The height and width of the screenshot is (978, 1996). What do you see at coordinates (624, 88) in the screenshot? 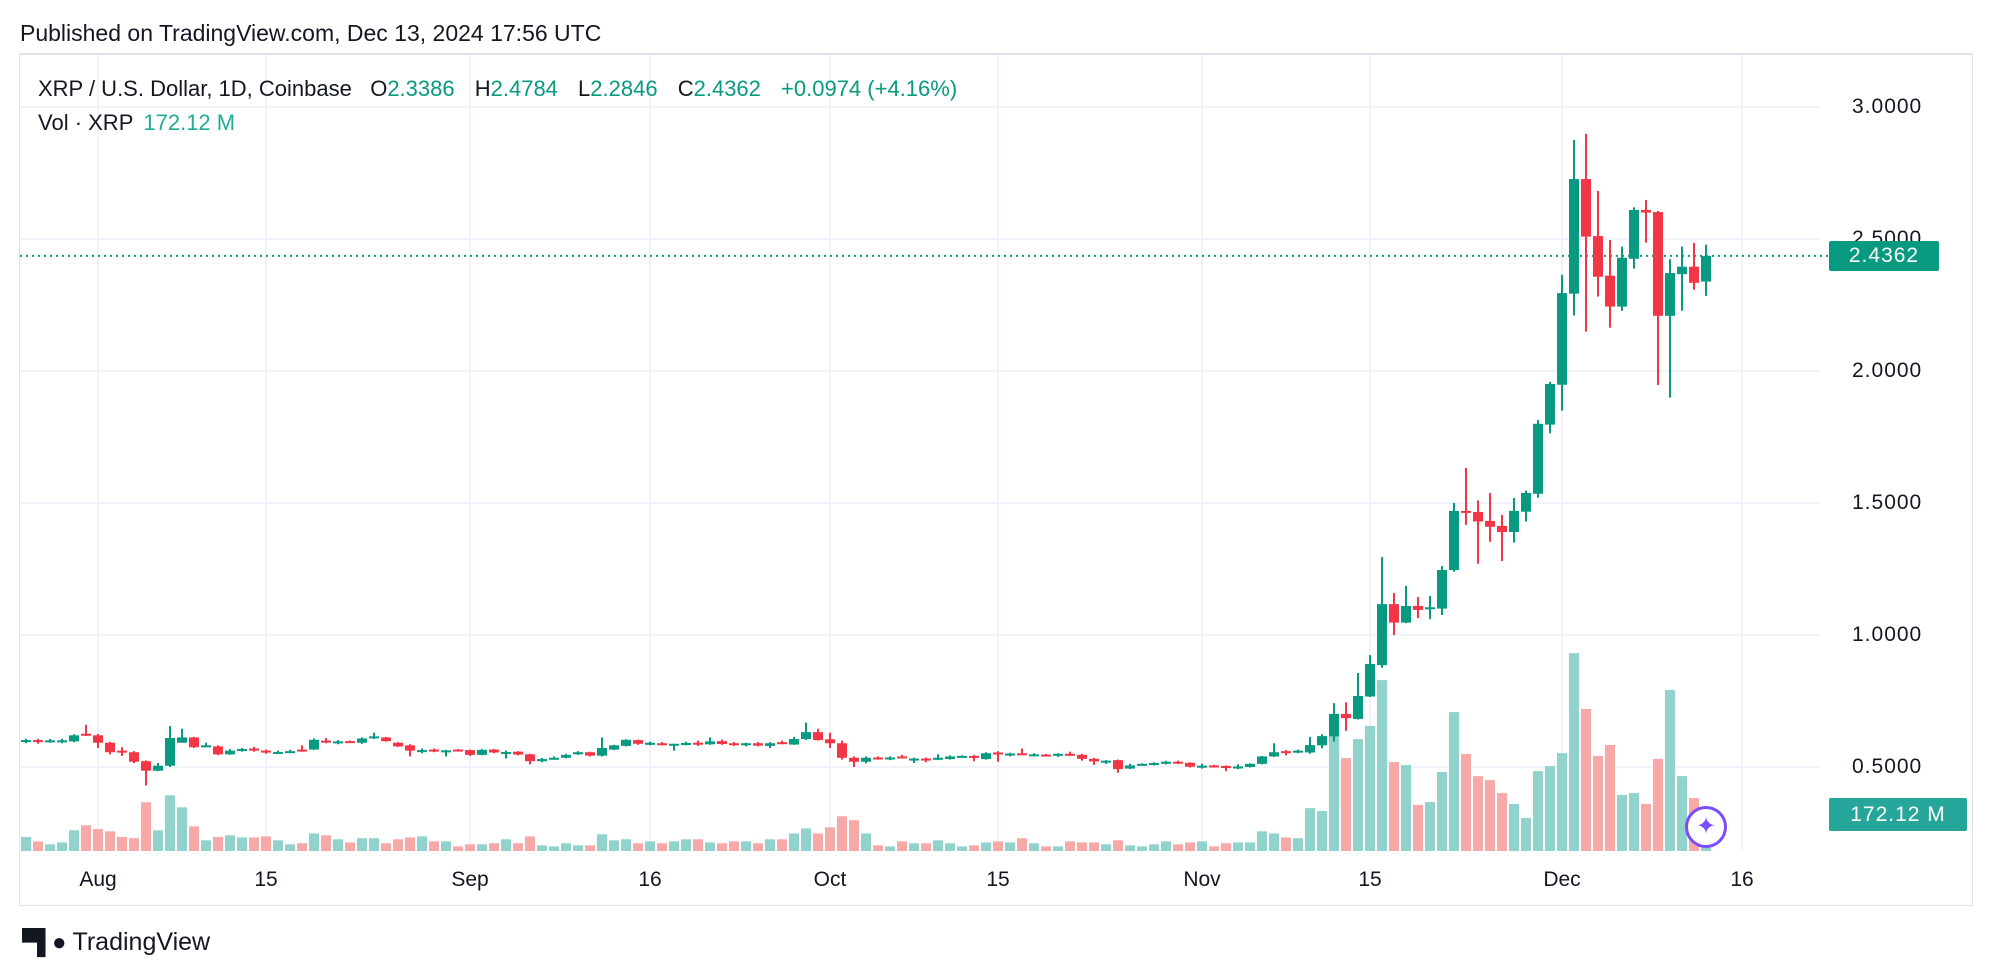
I see `low-value: 2.2846` at bounding box center [624, 88].